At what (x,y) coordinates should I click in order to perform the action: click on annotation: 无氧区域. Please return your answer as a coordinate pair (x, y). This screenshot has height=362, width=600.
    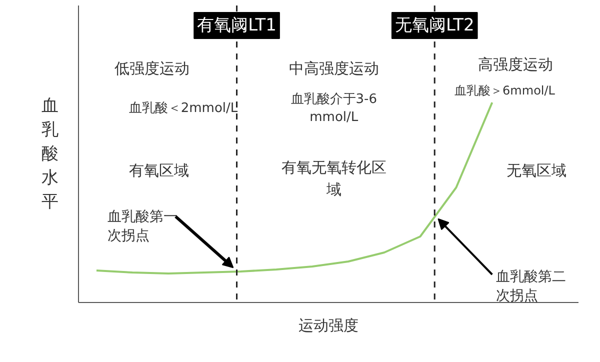
    Looking at the image, I should click on (536, 171).